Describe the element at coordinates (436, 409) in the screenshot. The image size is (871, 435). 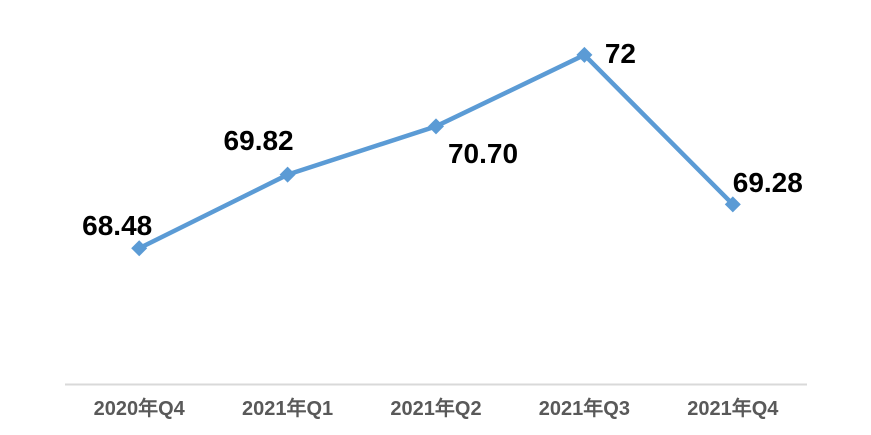
I see `x-axis-label: 2021年Q2` at that location.